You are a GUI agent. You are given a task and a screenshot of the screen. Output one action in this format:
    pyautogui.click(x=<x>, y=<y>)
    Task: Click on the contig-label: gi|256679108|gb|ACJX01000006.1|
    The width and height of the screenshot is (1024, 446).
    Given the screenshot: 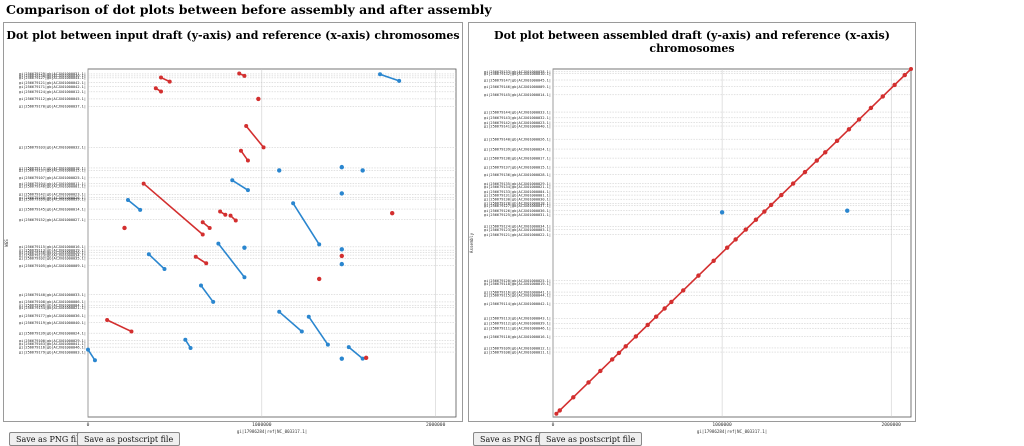 What is the action you would take?
    pyautogui.click(x=52, y=302)
    